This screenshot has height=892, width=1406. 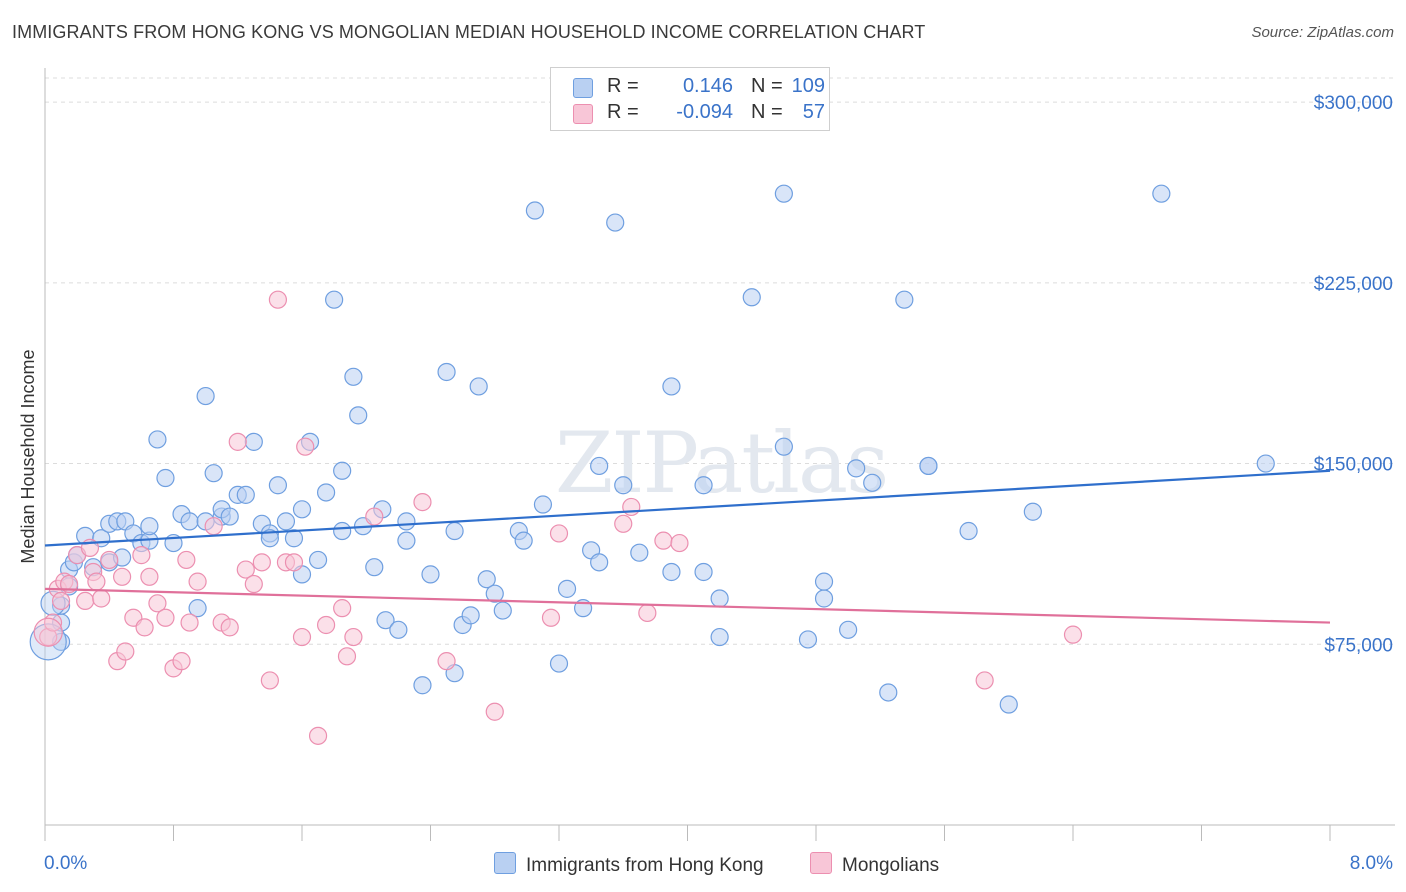 I want to click on watermark: ZIPatlas, so click(x=721, y=463).